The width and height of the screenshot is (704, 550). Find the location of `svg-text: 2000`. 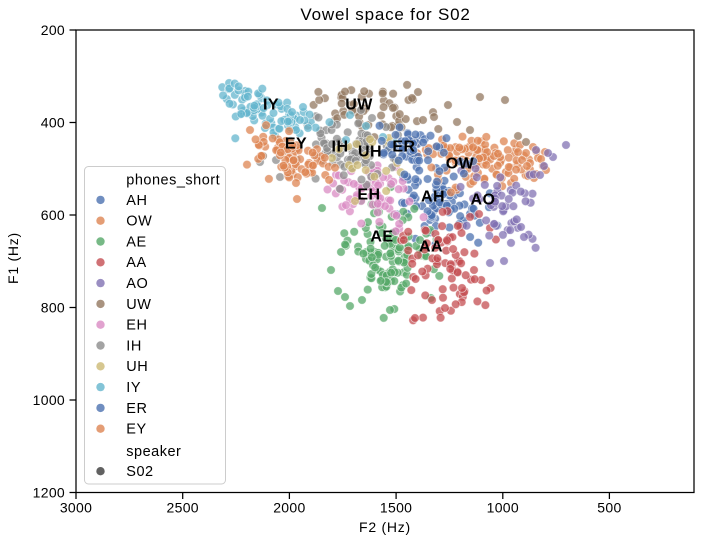

svg-text: 2000 is located at coordinates (289, 508).